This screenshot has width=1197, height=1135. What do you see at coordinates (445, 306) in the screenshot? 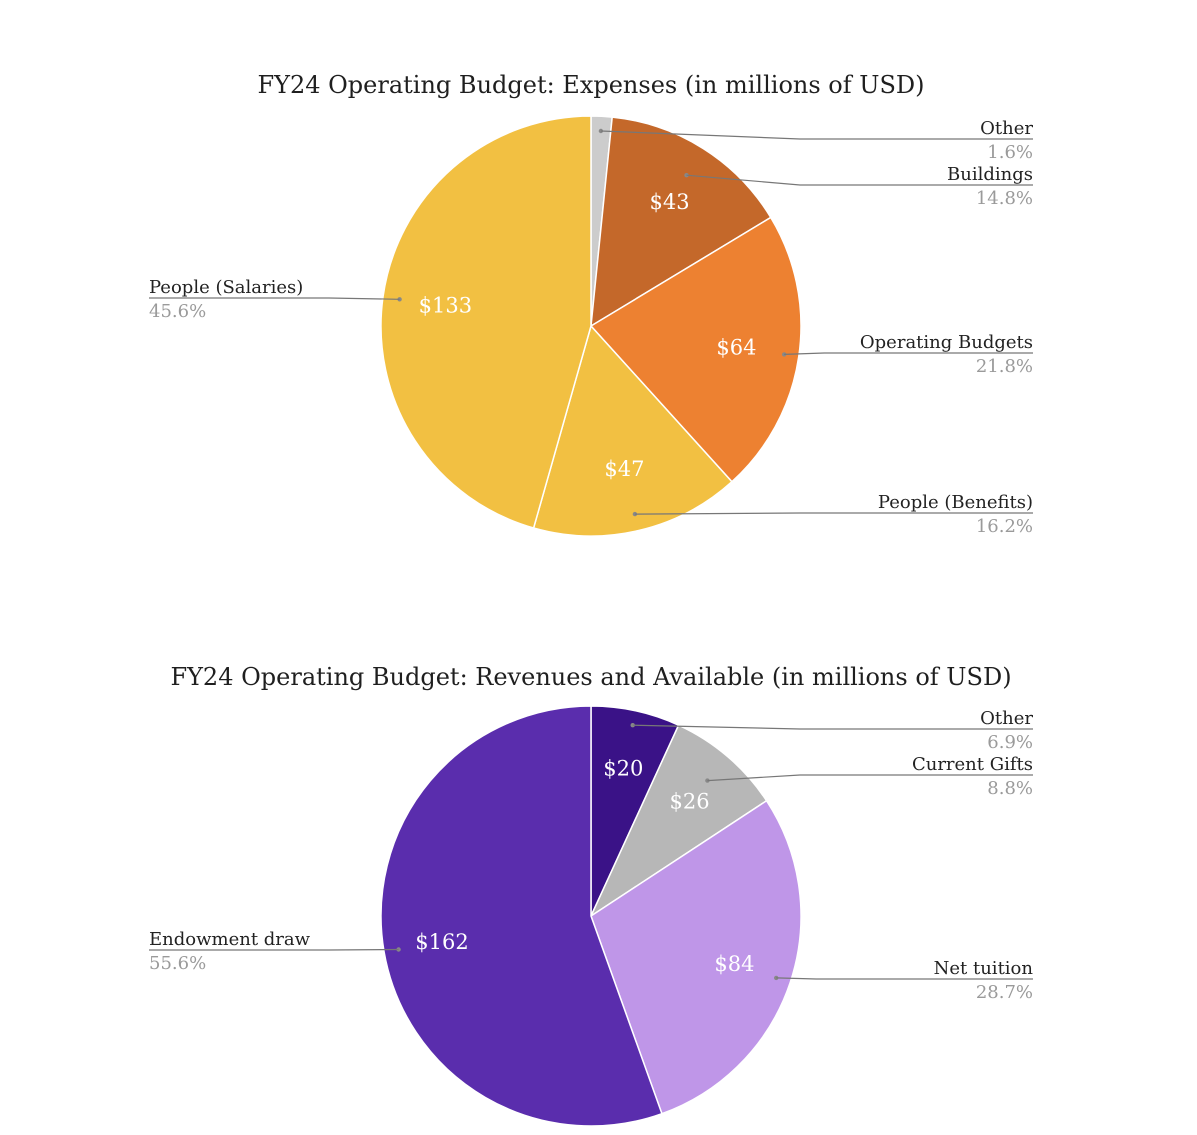
I see `slice-value-label-people-salaries: $133` at bounding box center [445, 306].